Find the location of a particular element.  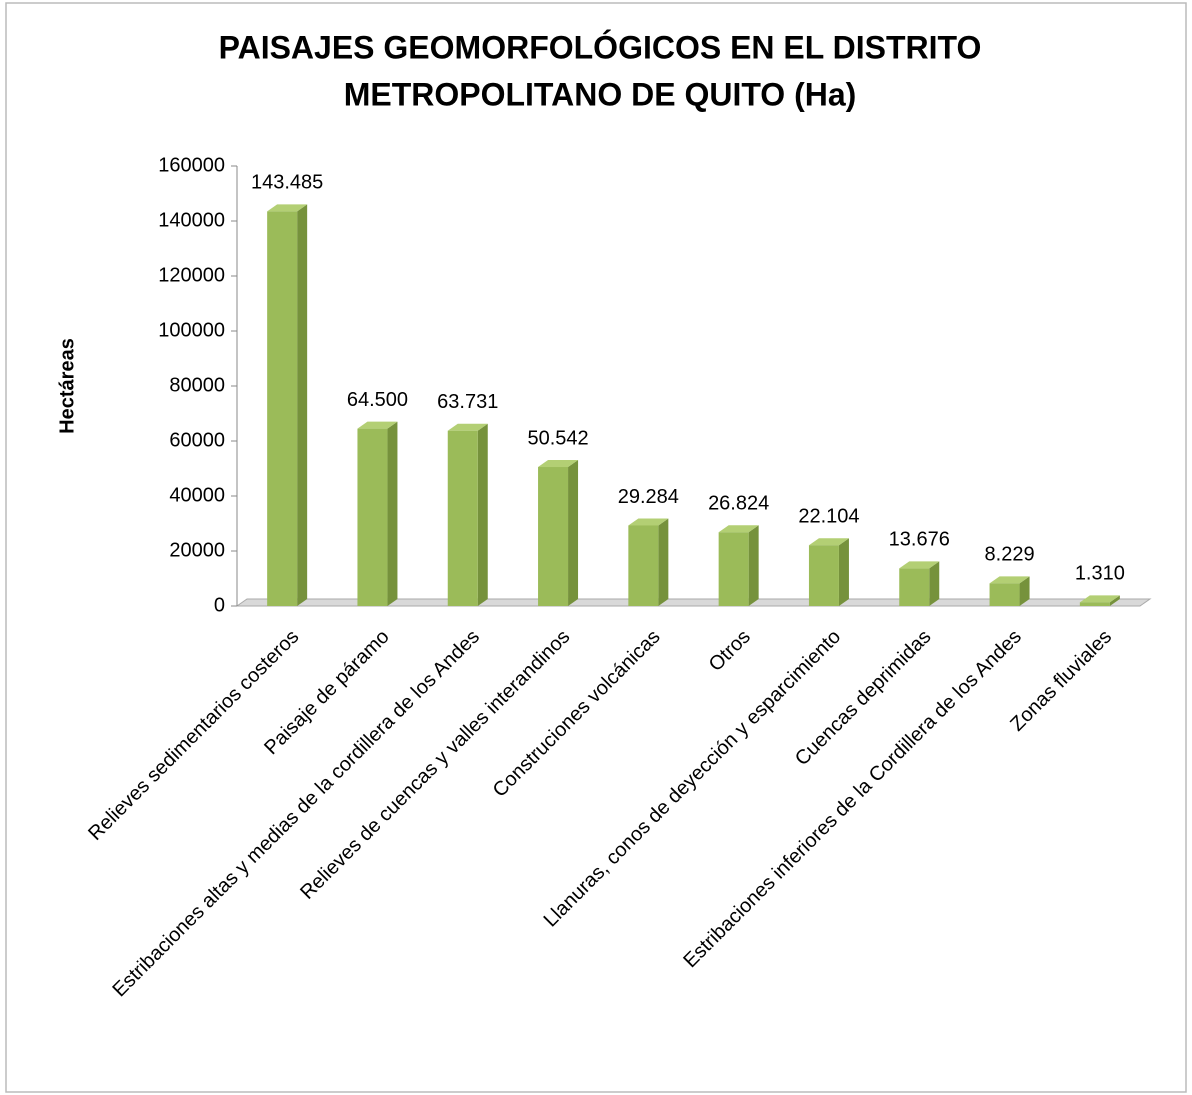

y-tick-label: 100000 is located at coordinates (191, 330).